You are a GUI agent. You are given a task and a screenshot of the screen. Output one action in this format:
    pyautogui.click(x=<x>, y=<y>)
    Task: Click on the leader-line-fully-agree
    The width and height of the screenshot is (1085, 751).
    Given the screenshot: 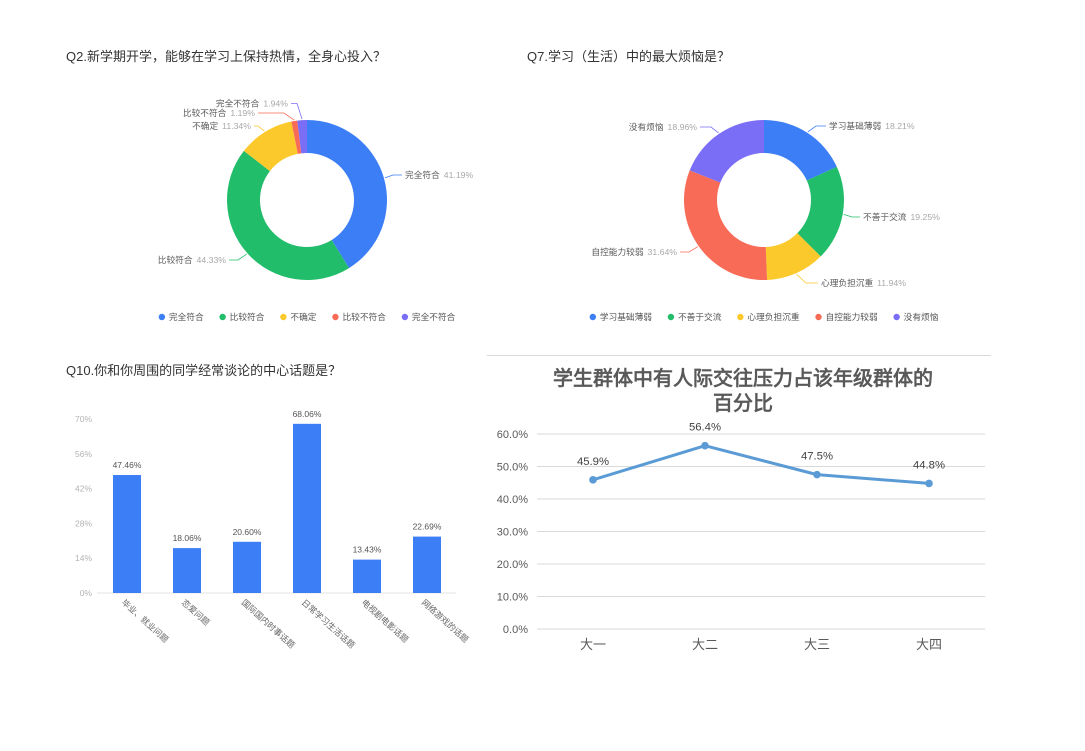 What is the action you would take?
    pyautogui.click(x=393, y=176)
    